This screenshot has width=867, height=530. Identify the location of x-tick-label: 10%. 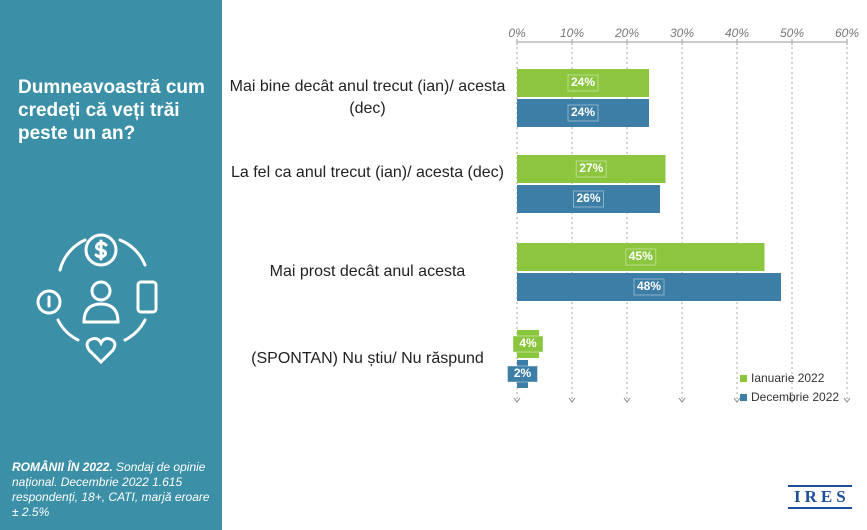
(572, 33).